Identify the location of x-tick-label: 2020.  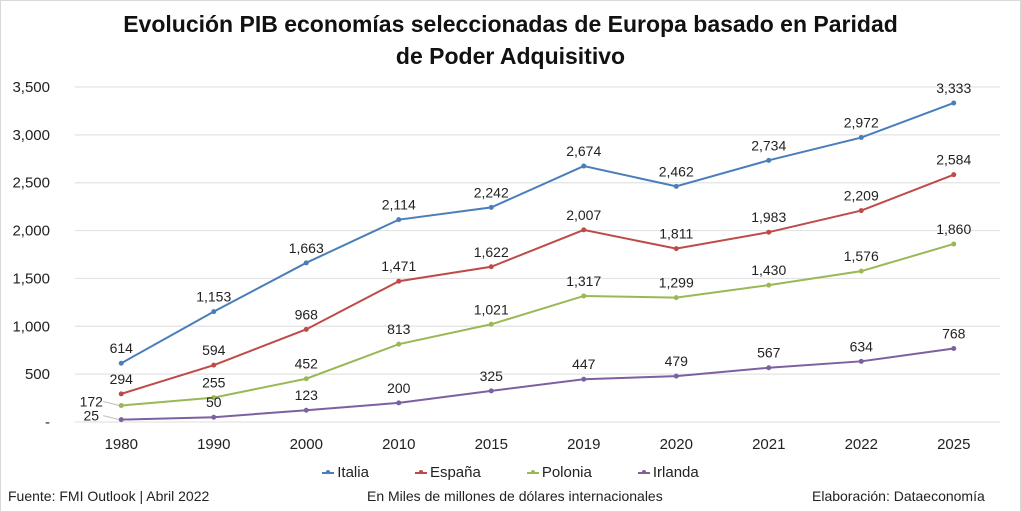
(676, 444).